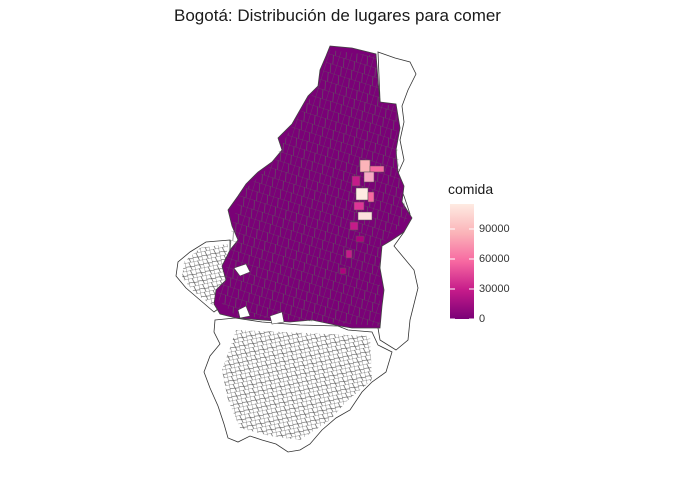 This screenshot has height=477, width=675. Describe the element at coordinates (494, 259) in the screenshot. I see `legend-tick-label: 60000` at that location.